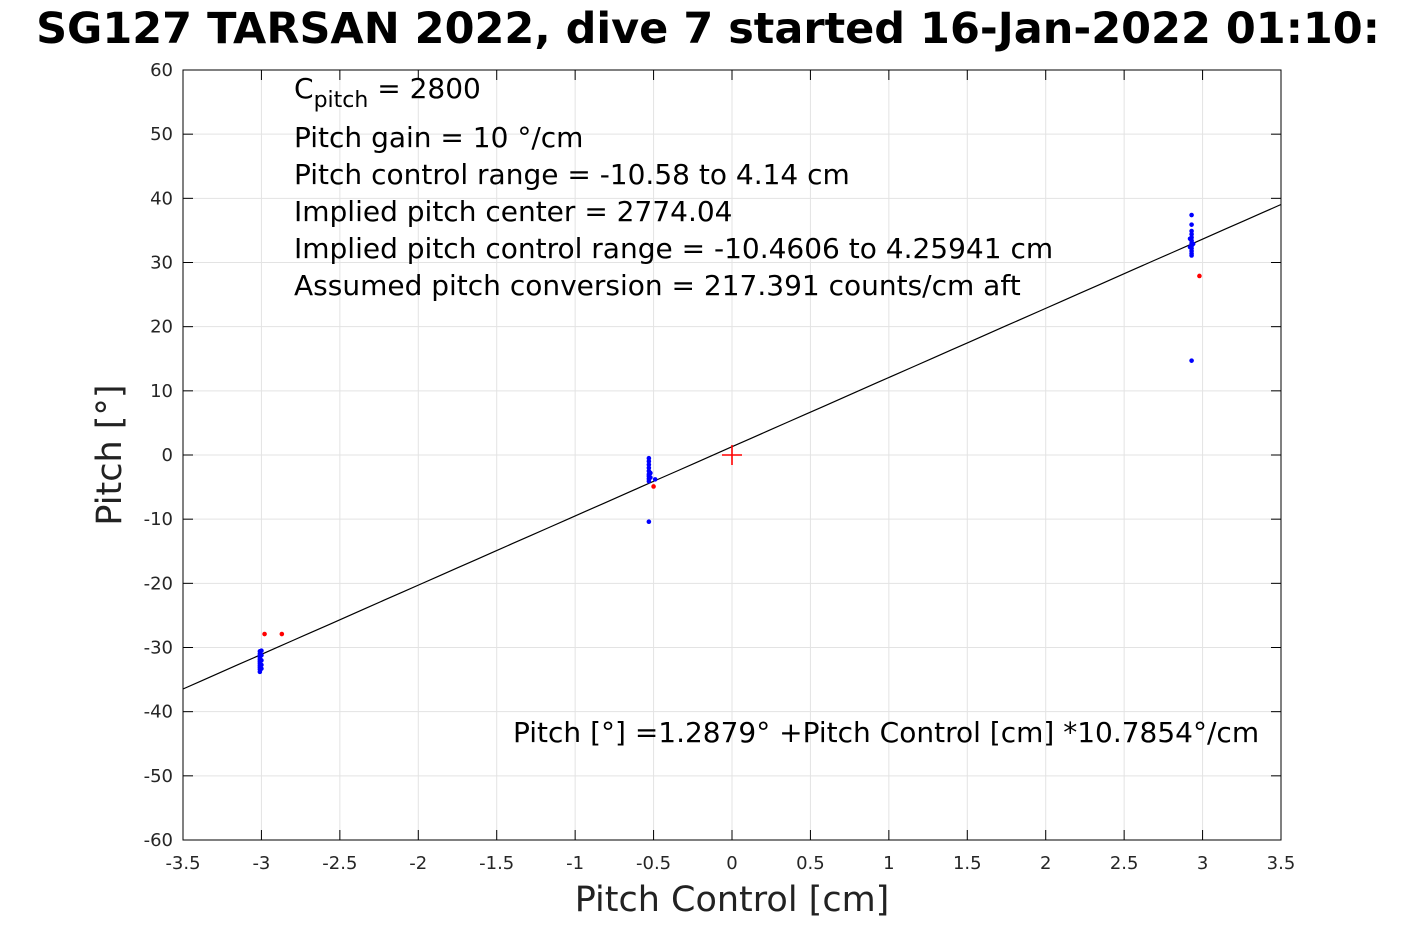 This screenshot has height=945, width=1417. Describe the element at coordinates (158, 776) in the screenshot. I see `y-tick-label: -50` at that location.